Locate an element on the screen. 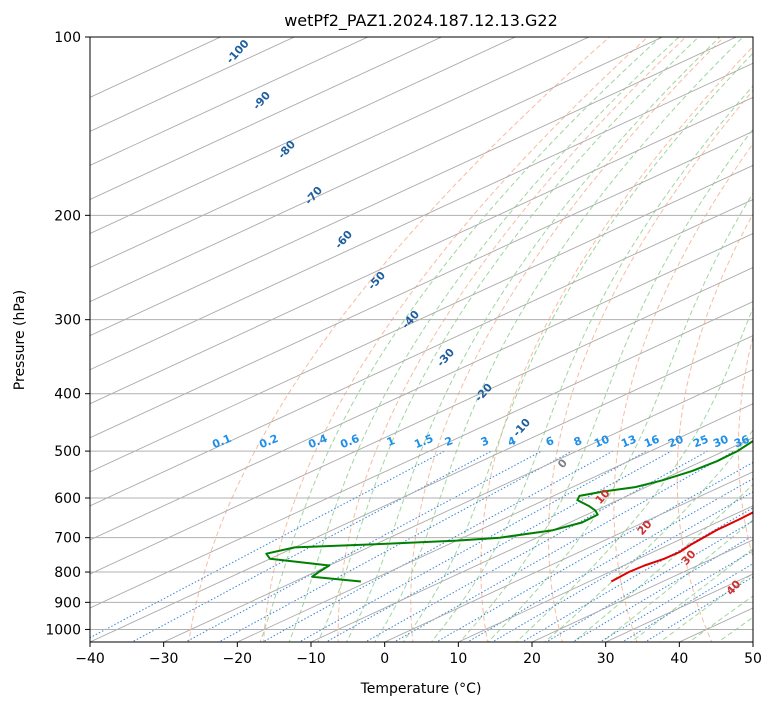  dewpoint-line is located at coordinates (509, 511).